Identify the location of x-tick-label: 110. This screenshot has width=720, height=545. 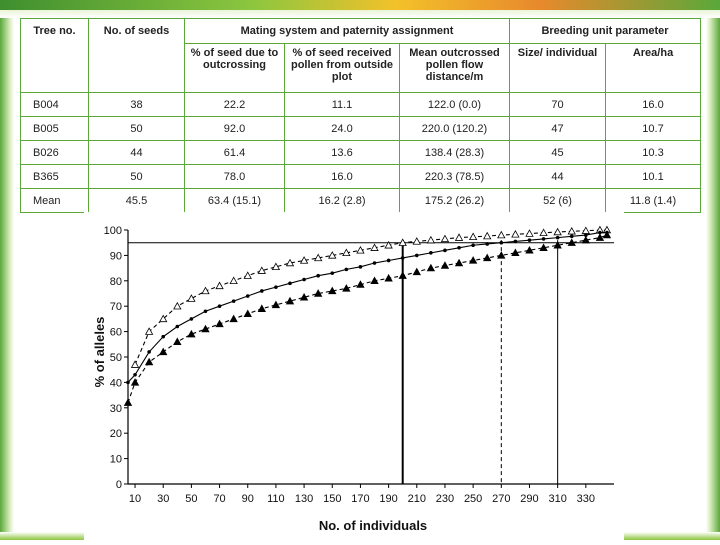
(276, 499).